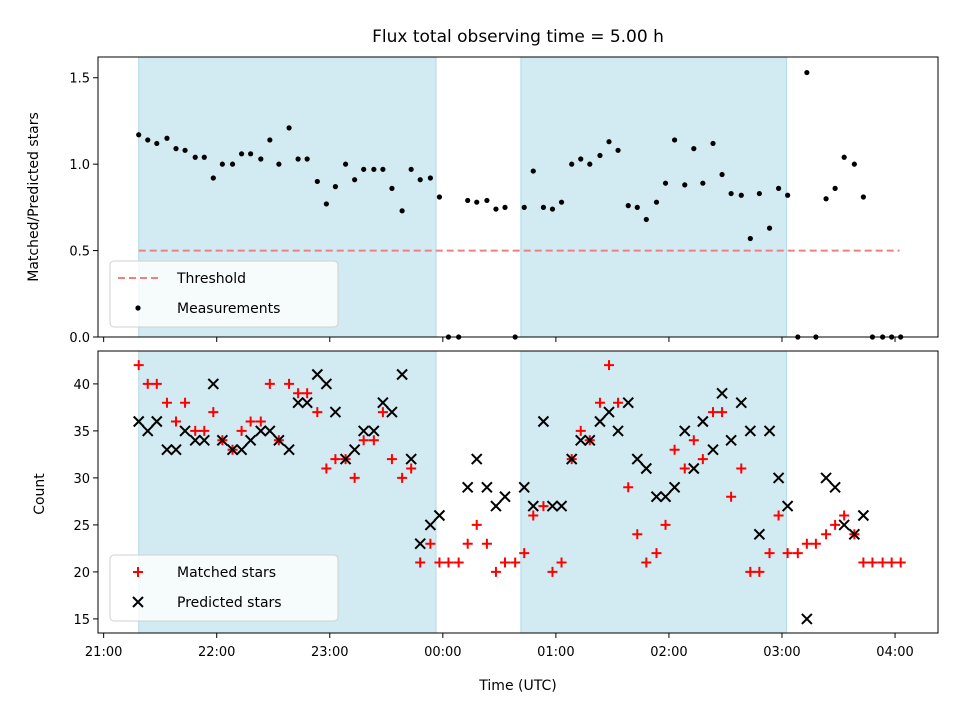  What do you see at coordinates (79, 79) in the screenshot?
I see `y-tick-label: 1.5` at bounding box center [79, 79].